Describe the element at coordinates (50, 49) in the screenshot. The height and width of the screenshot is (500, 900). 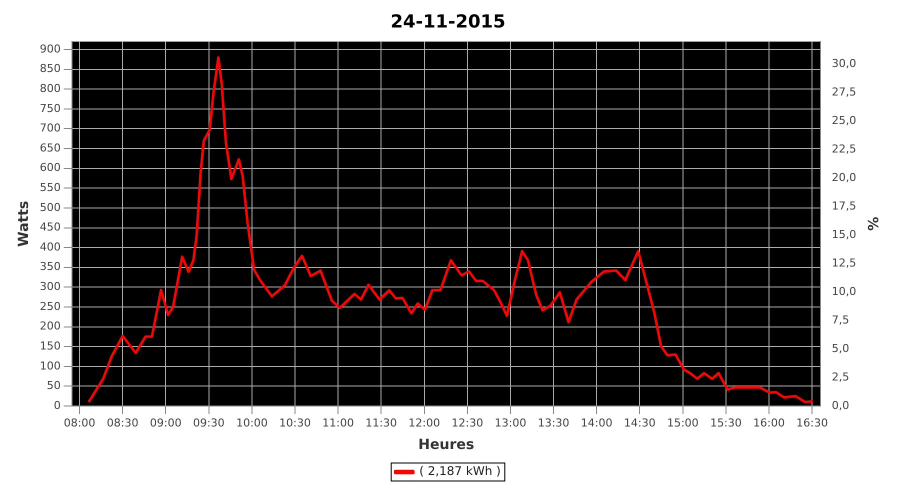
I see `y-tick-label: 900` at that location.